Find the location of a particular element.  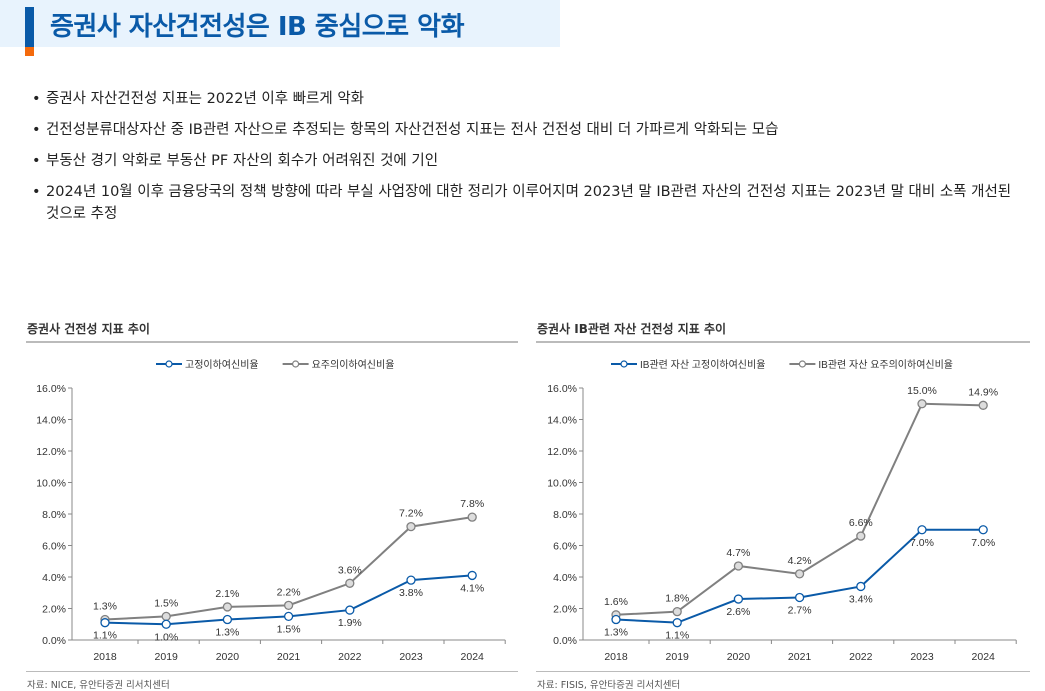

legend-label: 요주의이하여신비율 is located at coordinates (353, 364).